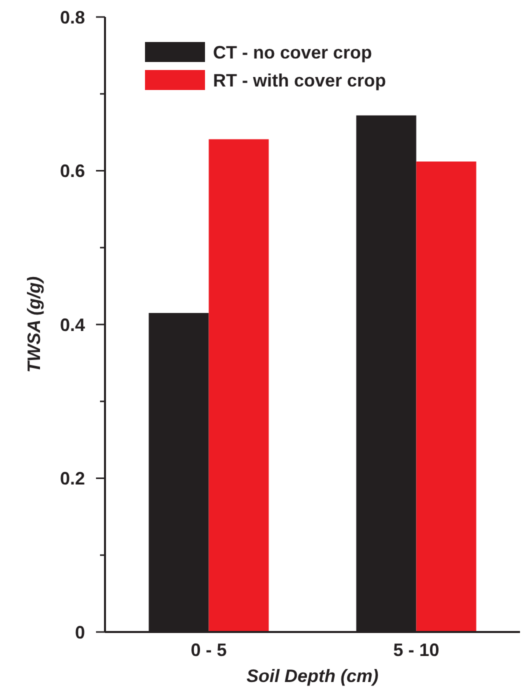 This screenshot has width=524, height=690. What do you see at coordinates (72, 17) in the screenshot?
I see `y-tick-label: 0.8` at bounding box center [72, 17].